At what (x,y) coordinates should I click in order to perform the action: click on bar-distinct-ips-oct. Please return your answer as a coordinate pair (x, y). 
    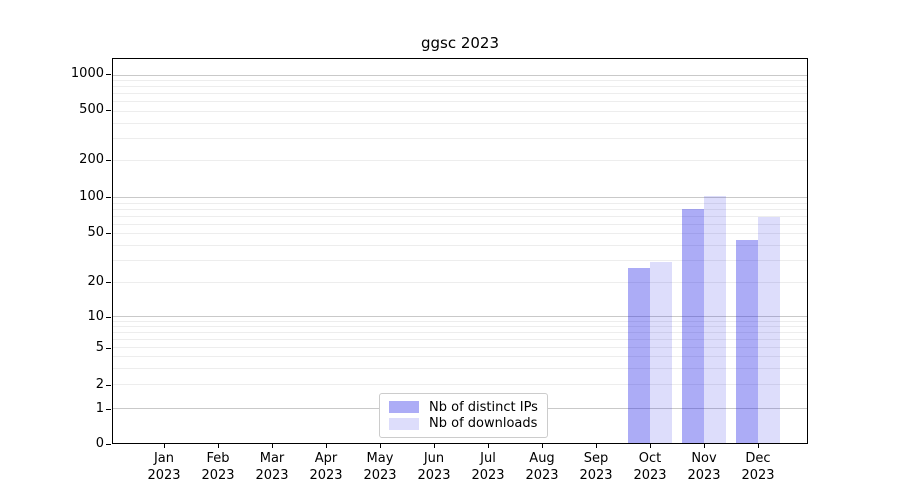
    Looking at the image, I should click on (639, 355).